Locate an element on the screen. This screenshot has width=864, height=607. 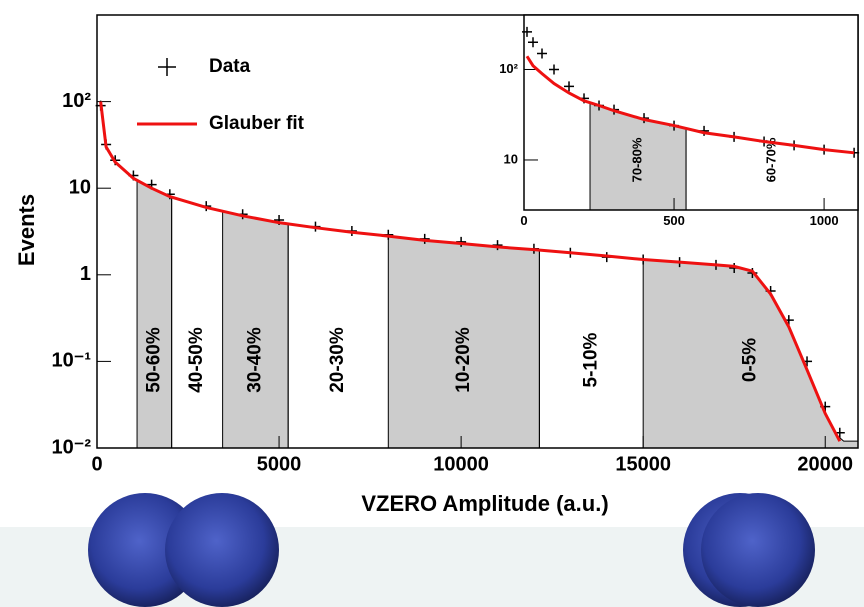
x-axis-label: VZERO Amplitude (a.u.) is located at coordinates (484, 503).